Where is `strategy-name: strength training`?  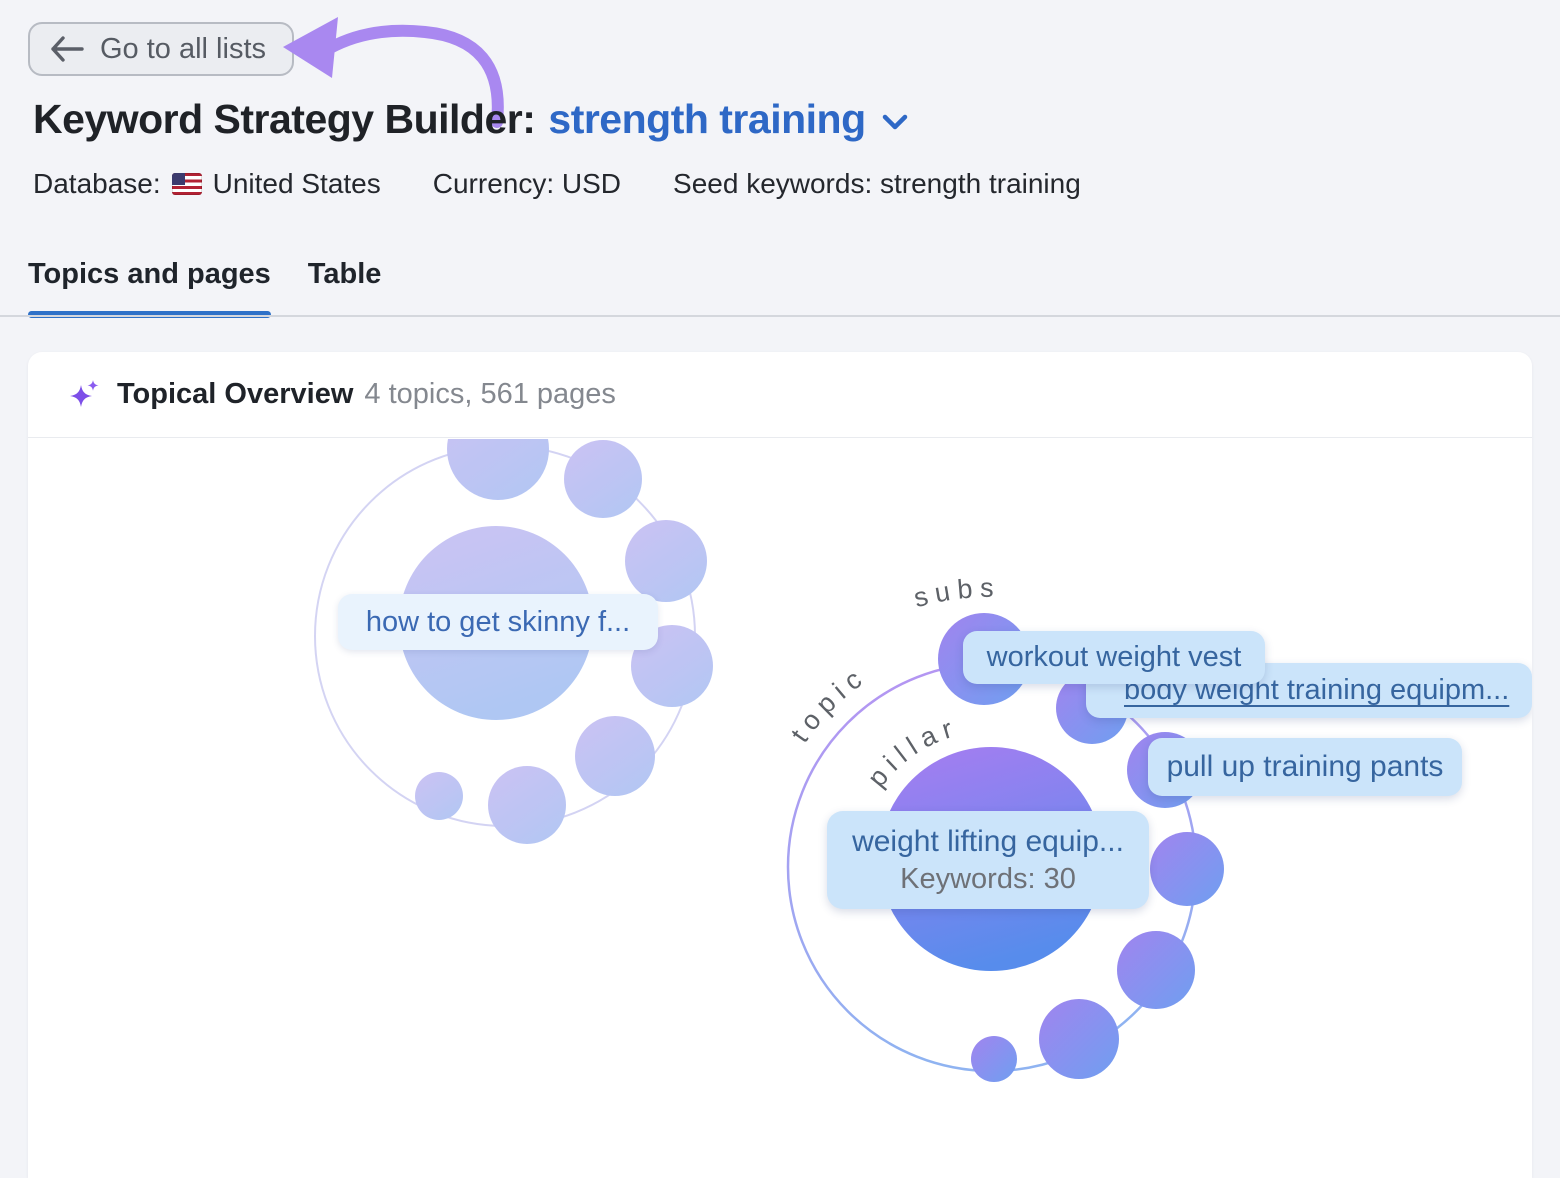
strategy-name: strength training is located at coordinates (707, 119).